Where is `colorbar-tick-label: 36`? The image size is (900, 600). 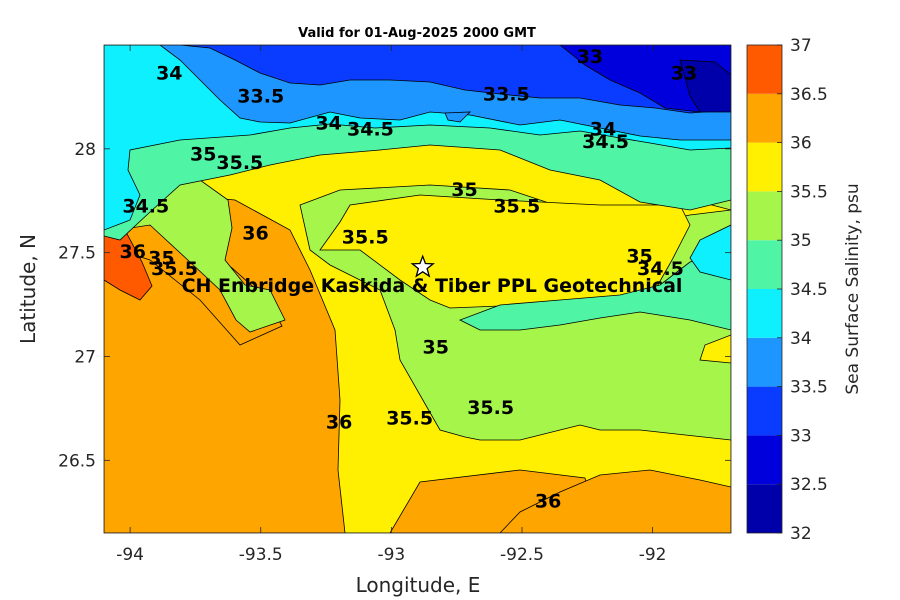
colorbar-tick-label: 36 is located at coordinates (801, 144).